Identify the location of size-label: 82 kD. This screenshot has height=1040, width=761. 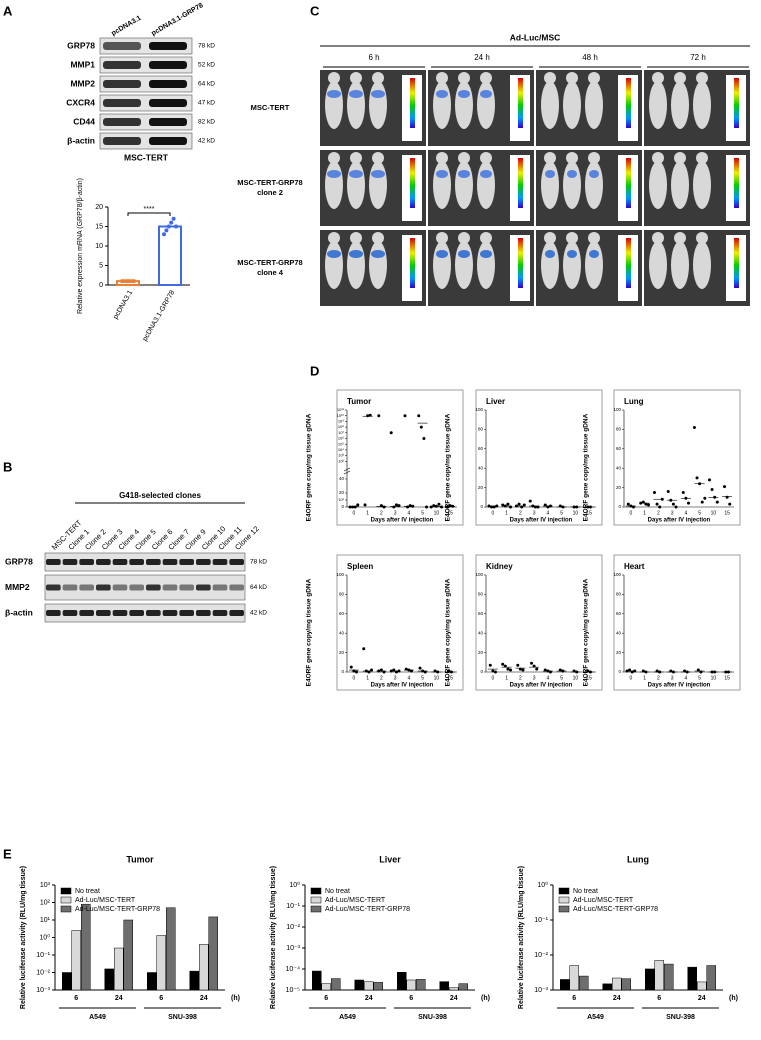
(206, 122).